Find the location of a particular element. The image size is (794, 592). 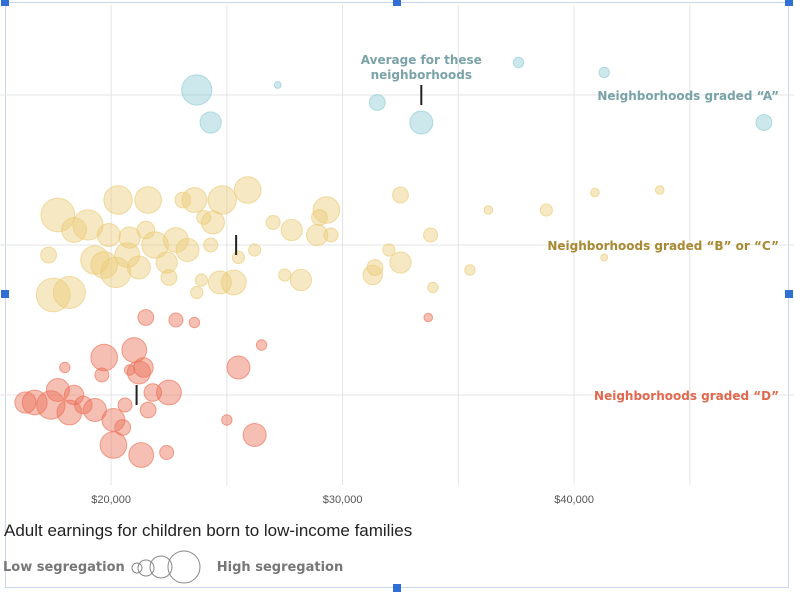

legend: Low segregation High segregation is located at coordinates (173, 567).